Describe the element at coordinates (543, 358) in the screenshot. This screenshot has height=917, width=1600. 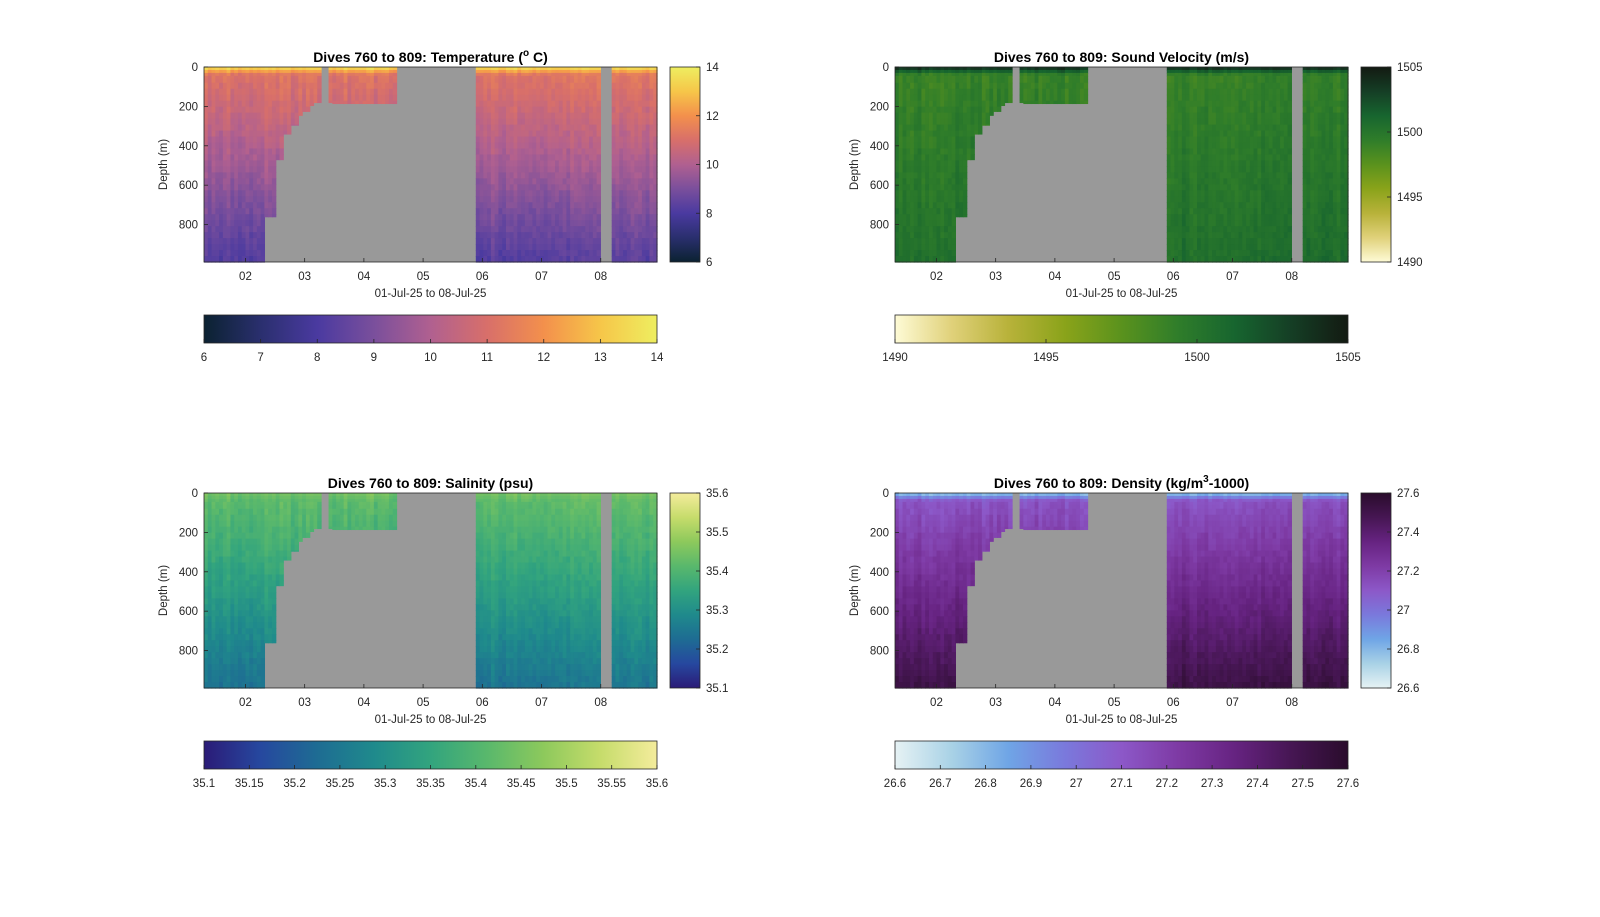
I see `bottom-colorbar-label: 12` at that location.